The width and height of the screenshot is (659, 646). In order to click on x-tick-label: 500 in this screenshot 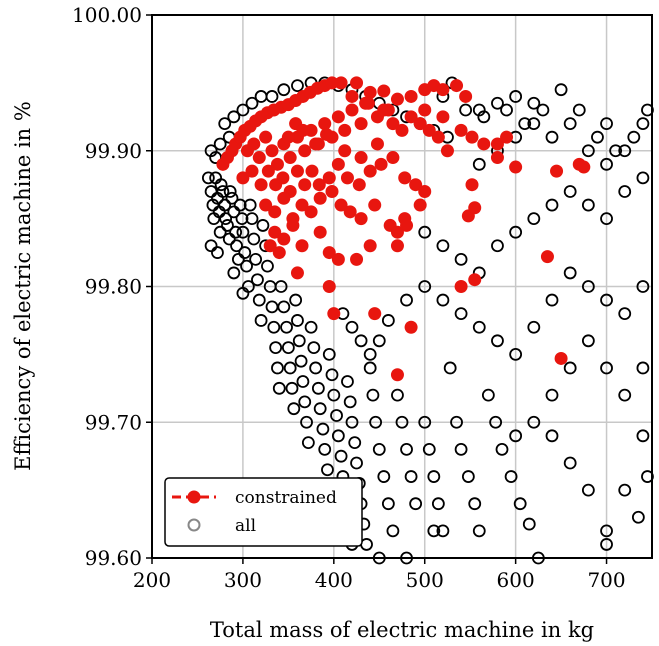, I will do `click(425, 580)`.